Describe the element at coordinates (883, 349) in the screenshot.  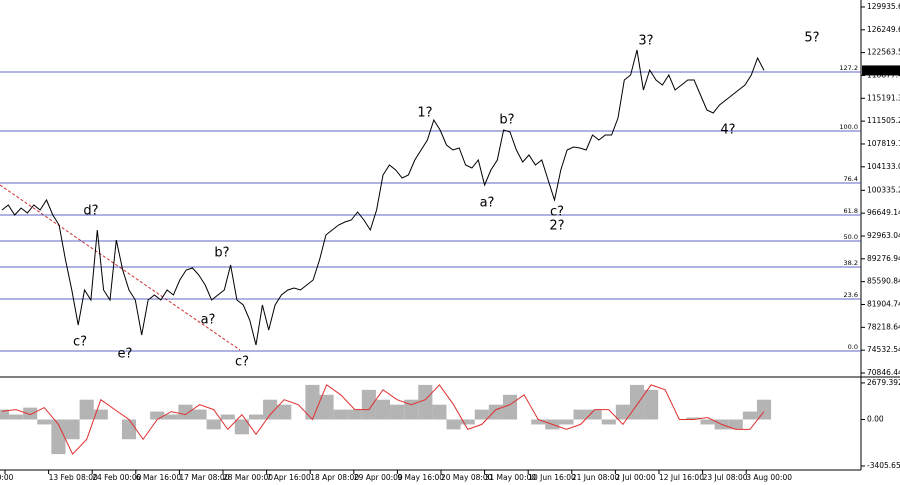
I see `y-tick-label: 74532.54` at that location.